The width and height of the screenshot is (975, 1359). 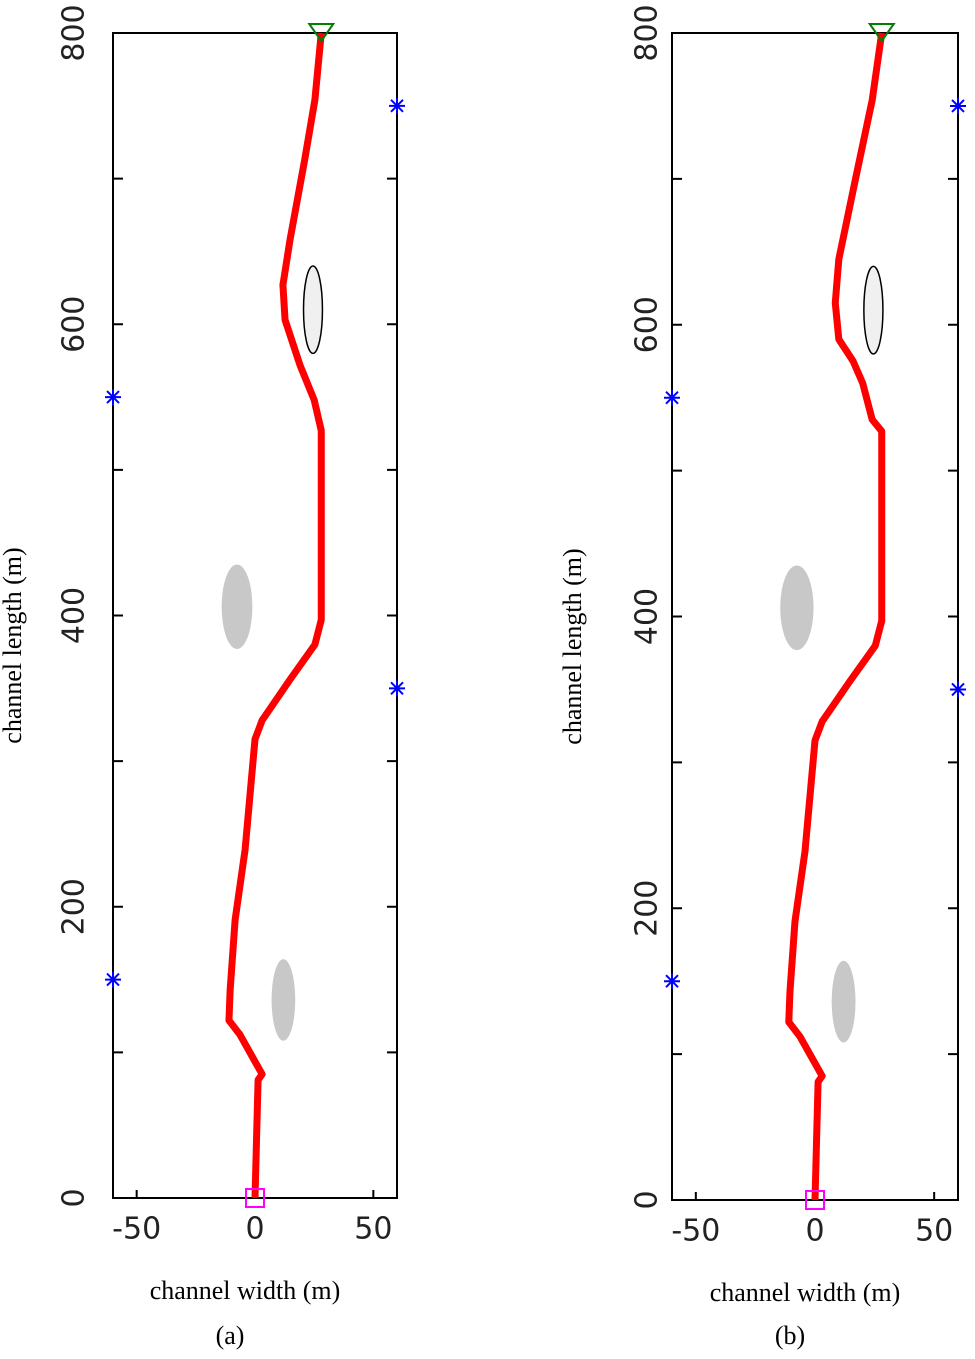 What do you see at coordinates (790, 1335) in the screenshot?
I see `caption: (b)` at bounding box center [790, 1335].